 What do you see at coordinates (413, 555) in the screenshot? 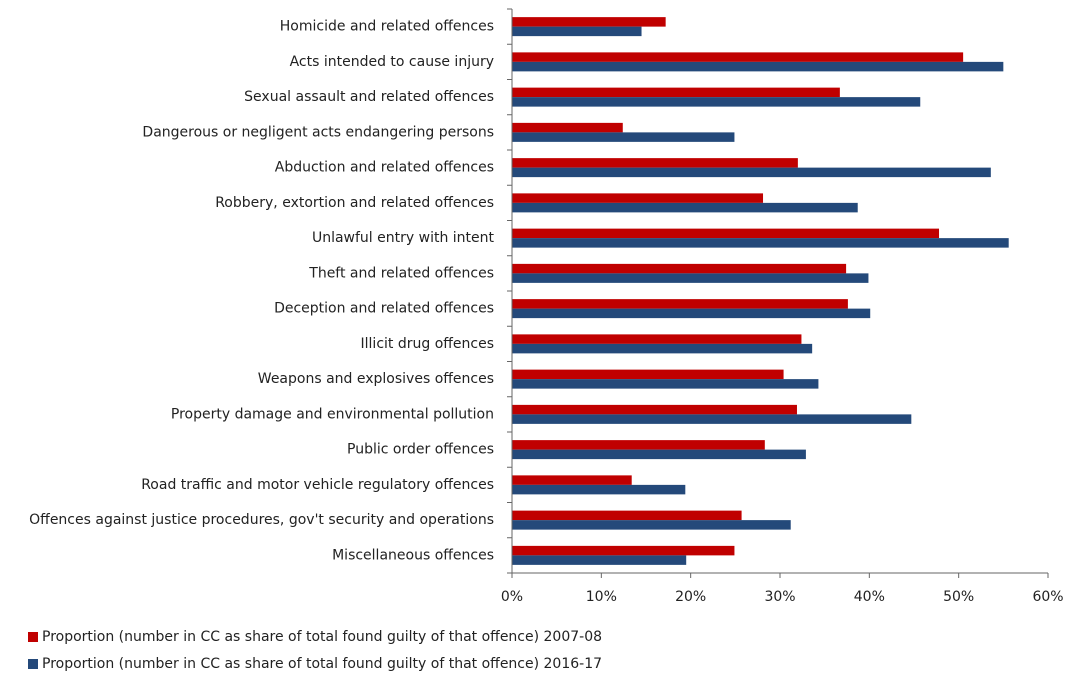
I see `y-tick-label: Miscellaneous offences` at bounding box center [413, 555].